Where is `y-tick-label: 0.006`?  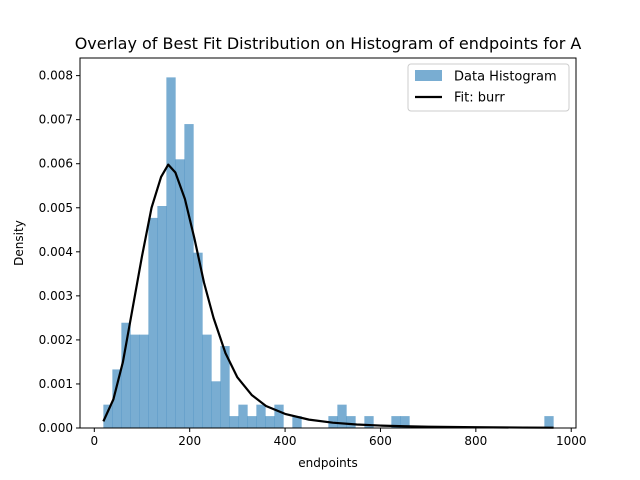
y-tick-label: 0.006 is located at coordinates (56, 164).